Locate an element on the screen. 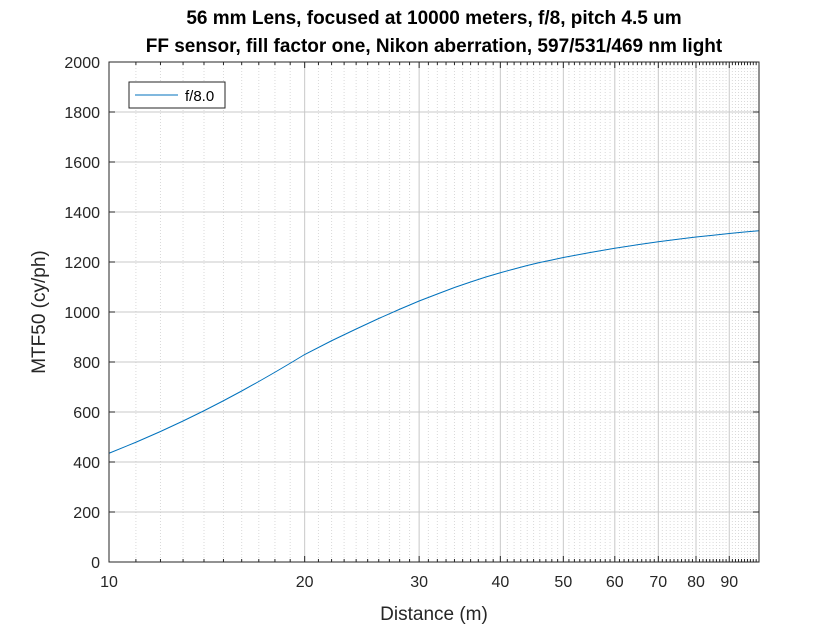 This screenshot has width=840, height=630. y-tick-label: 1200 is located at coordinates (82, 263).